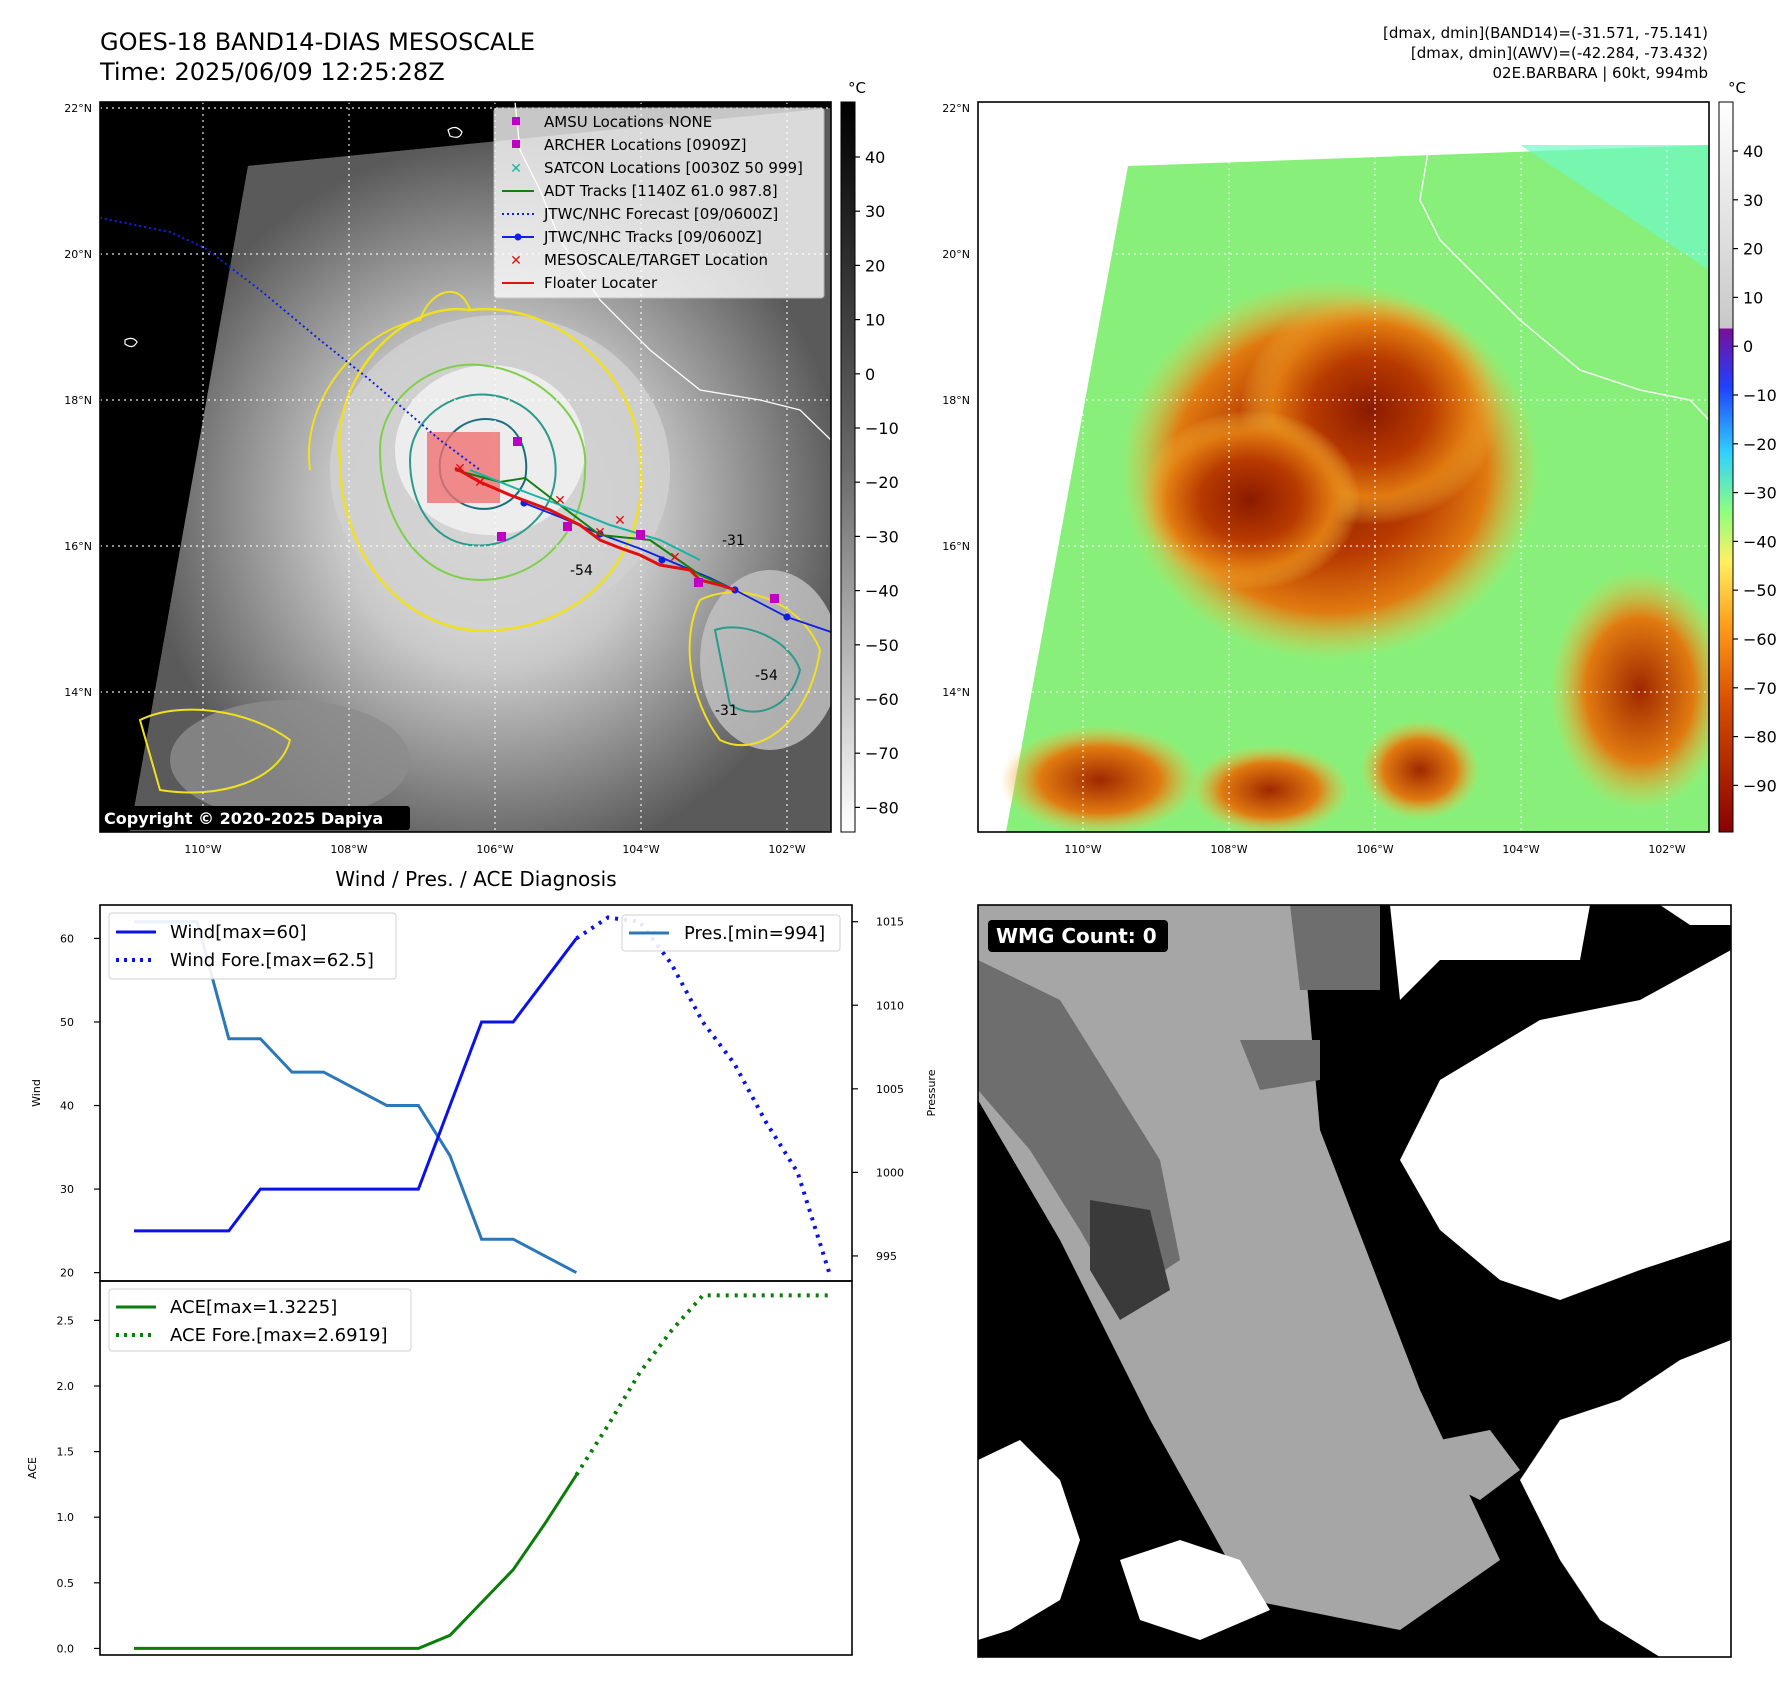 The image size is (1792, 1690). Describe the element at coordinates (956, 546) in the screenshot. I see `svg-text: 16°N` at that location.